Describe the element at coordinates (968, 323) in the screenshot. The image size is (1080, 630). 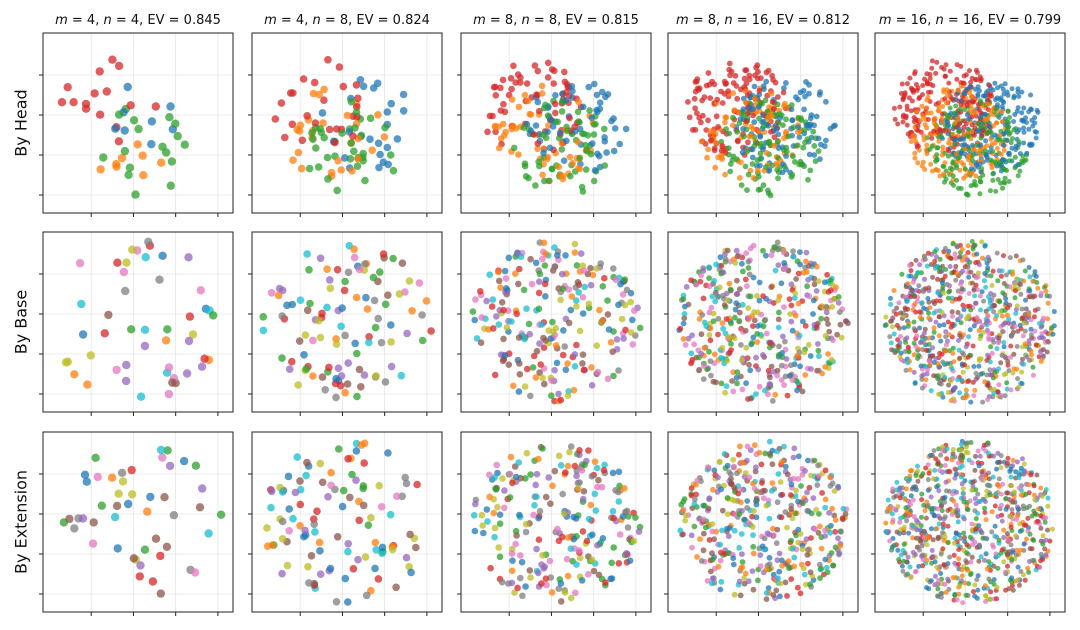
I see `scatter-panel` at that location.